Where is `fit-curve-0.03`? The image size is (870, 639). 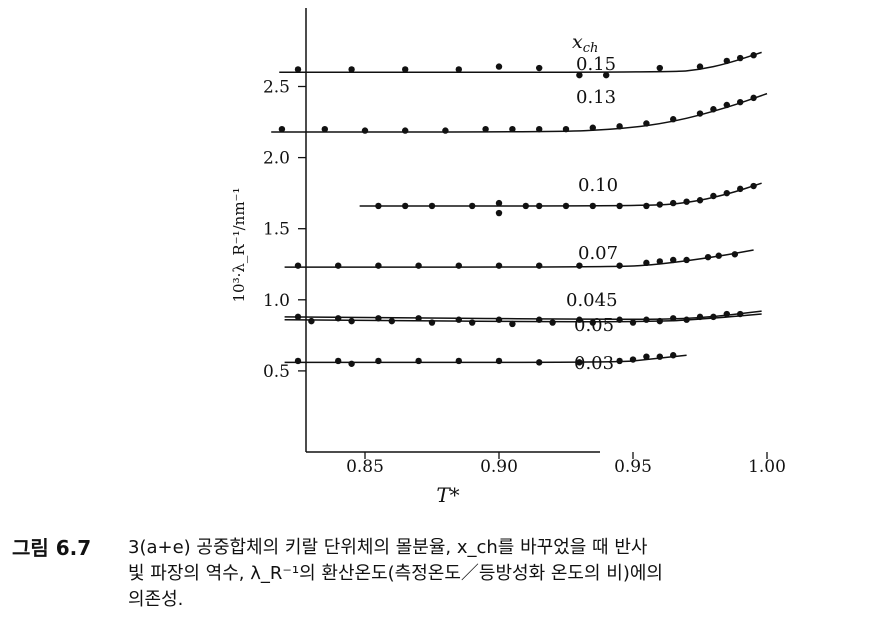
fit-curve-0.03 is located at coordinates (485, 359).